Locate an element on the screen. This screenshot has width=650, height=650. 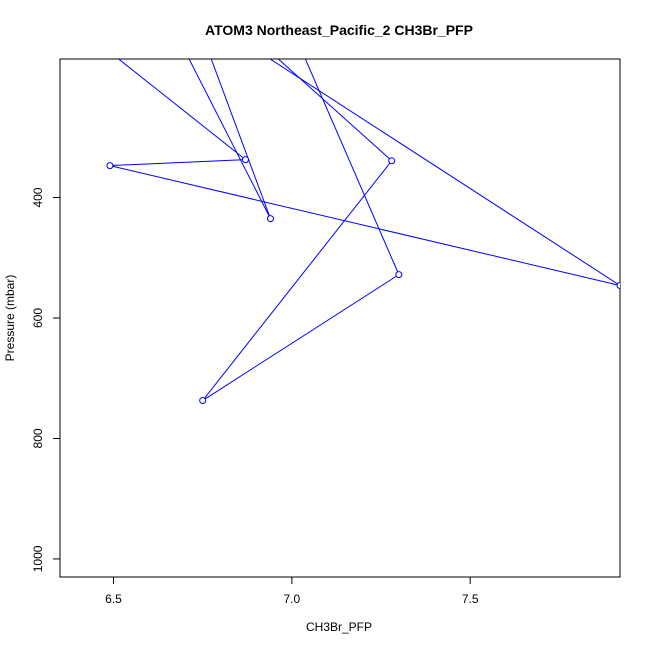
y-tick-label: 400 is located at coordinates (38, 197).